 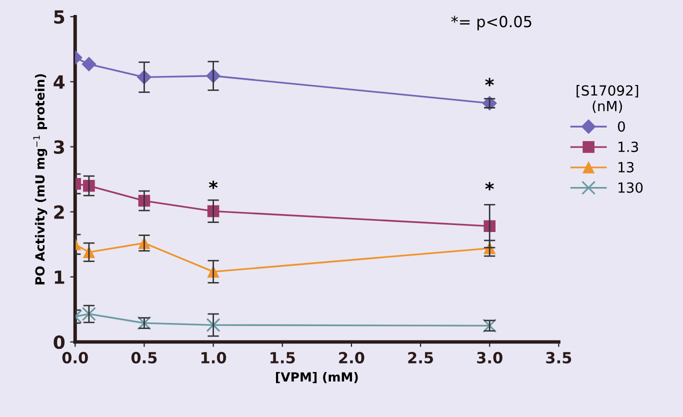 I want to click on x-tick-label: 1.5, so click(x=282, y=358).